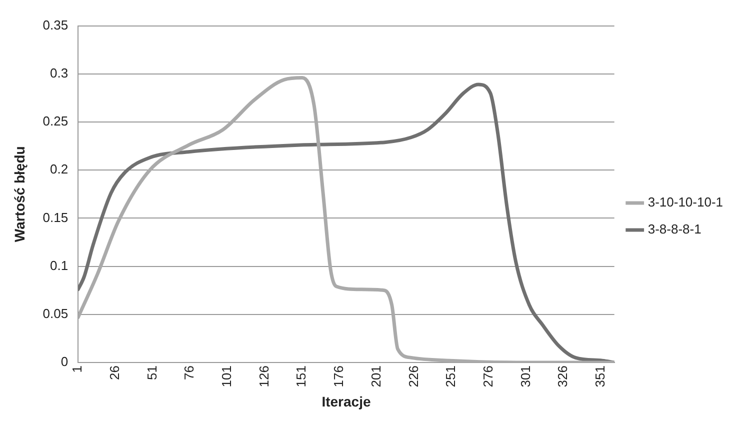  I want to click on x-tick-label: 26, so click(114, 373).